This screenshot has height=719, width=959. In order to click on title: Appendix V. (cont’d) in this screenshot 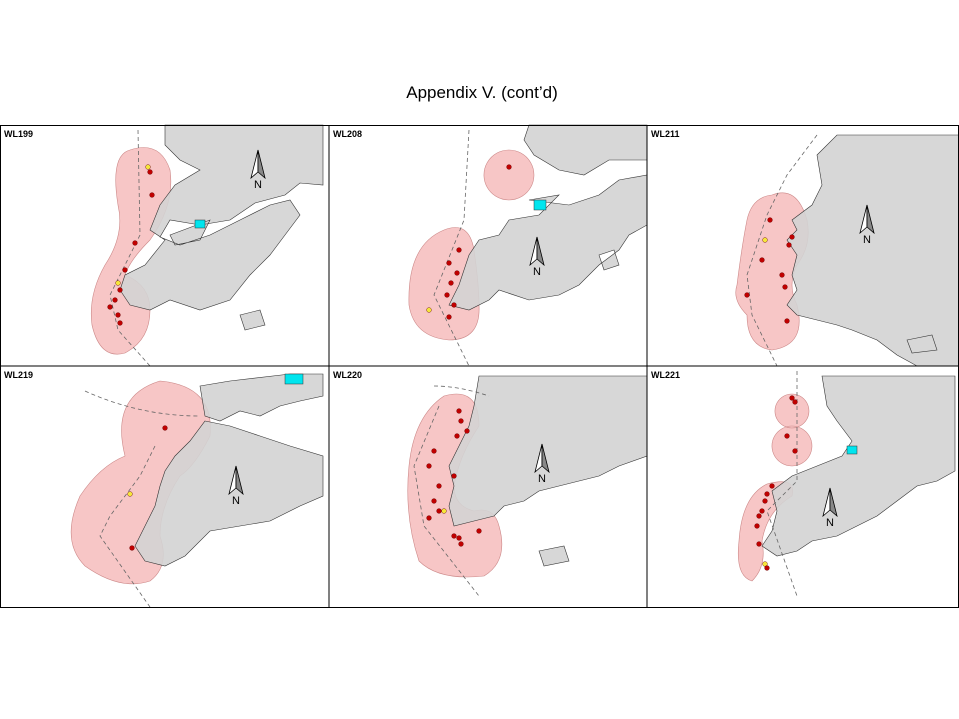, I will do `click(482, 92)`.